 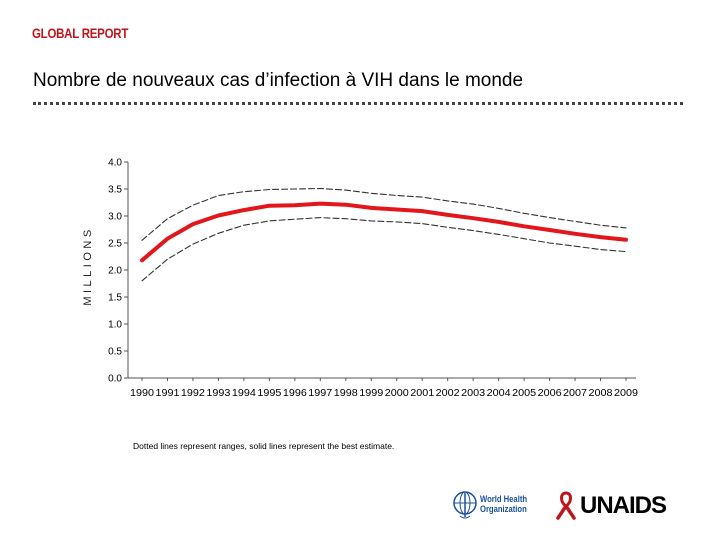 I want to click on who-logo: World Health Organization, so click(x=492, y=506).